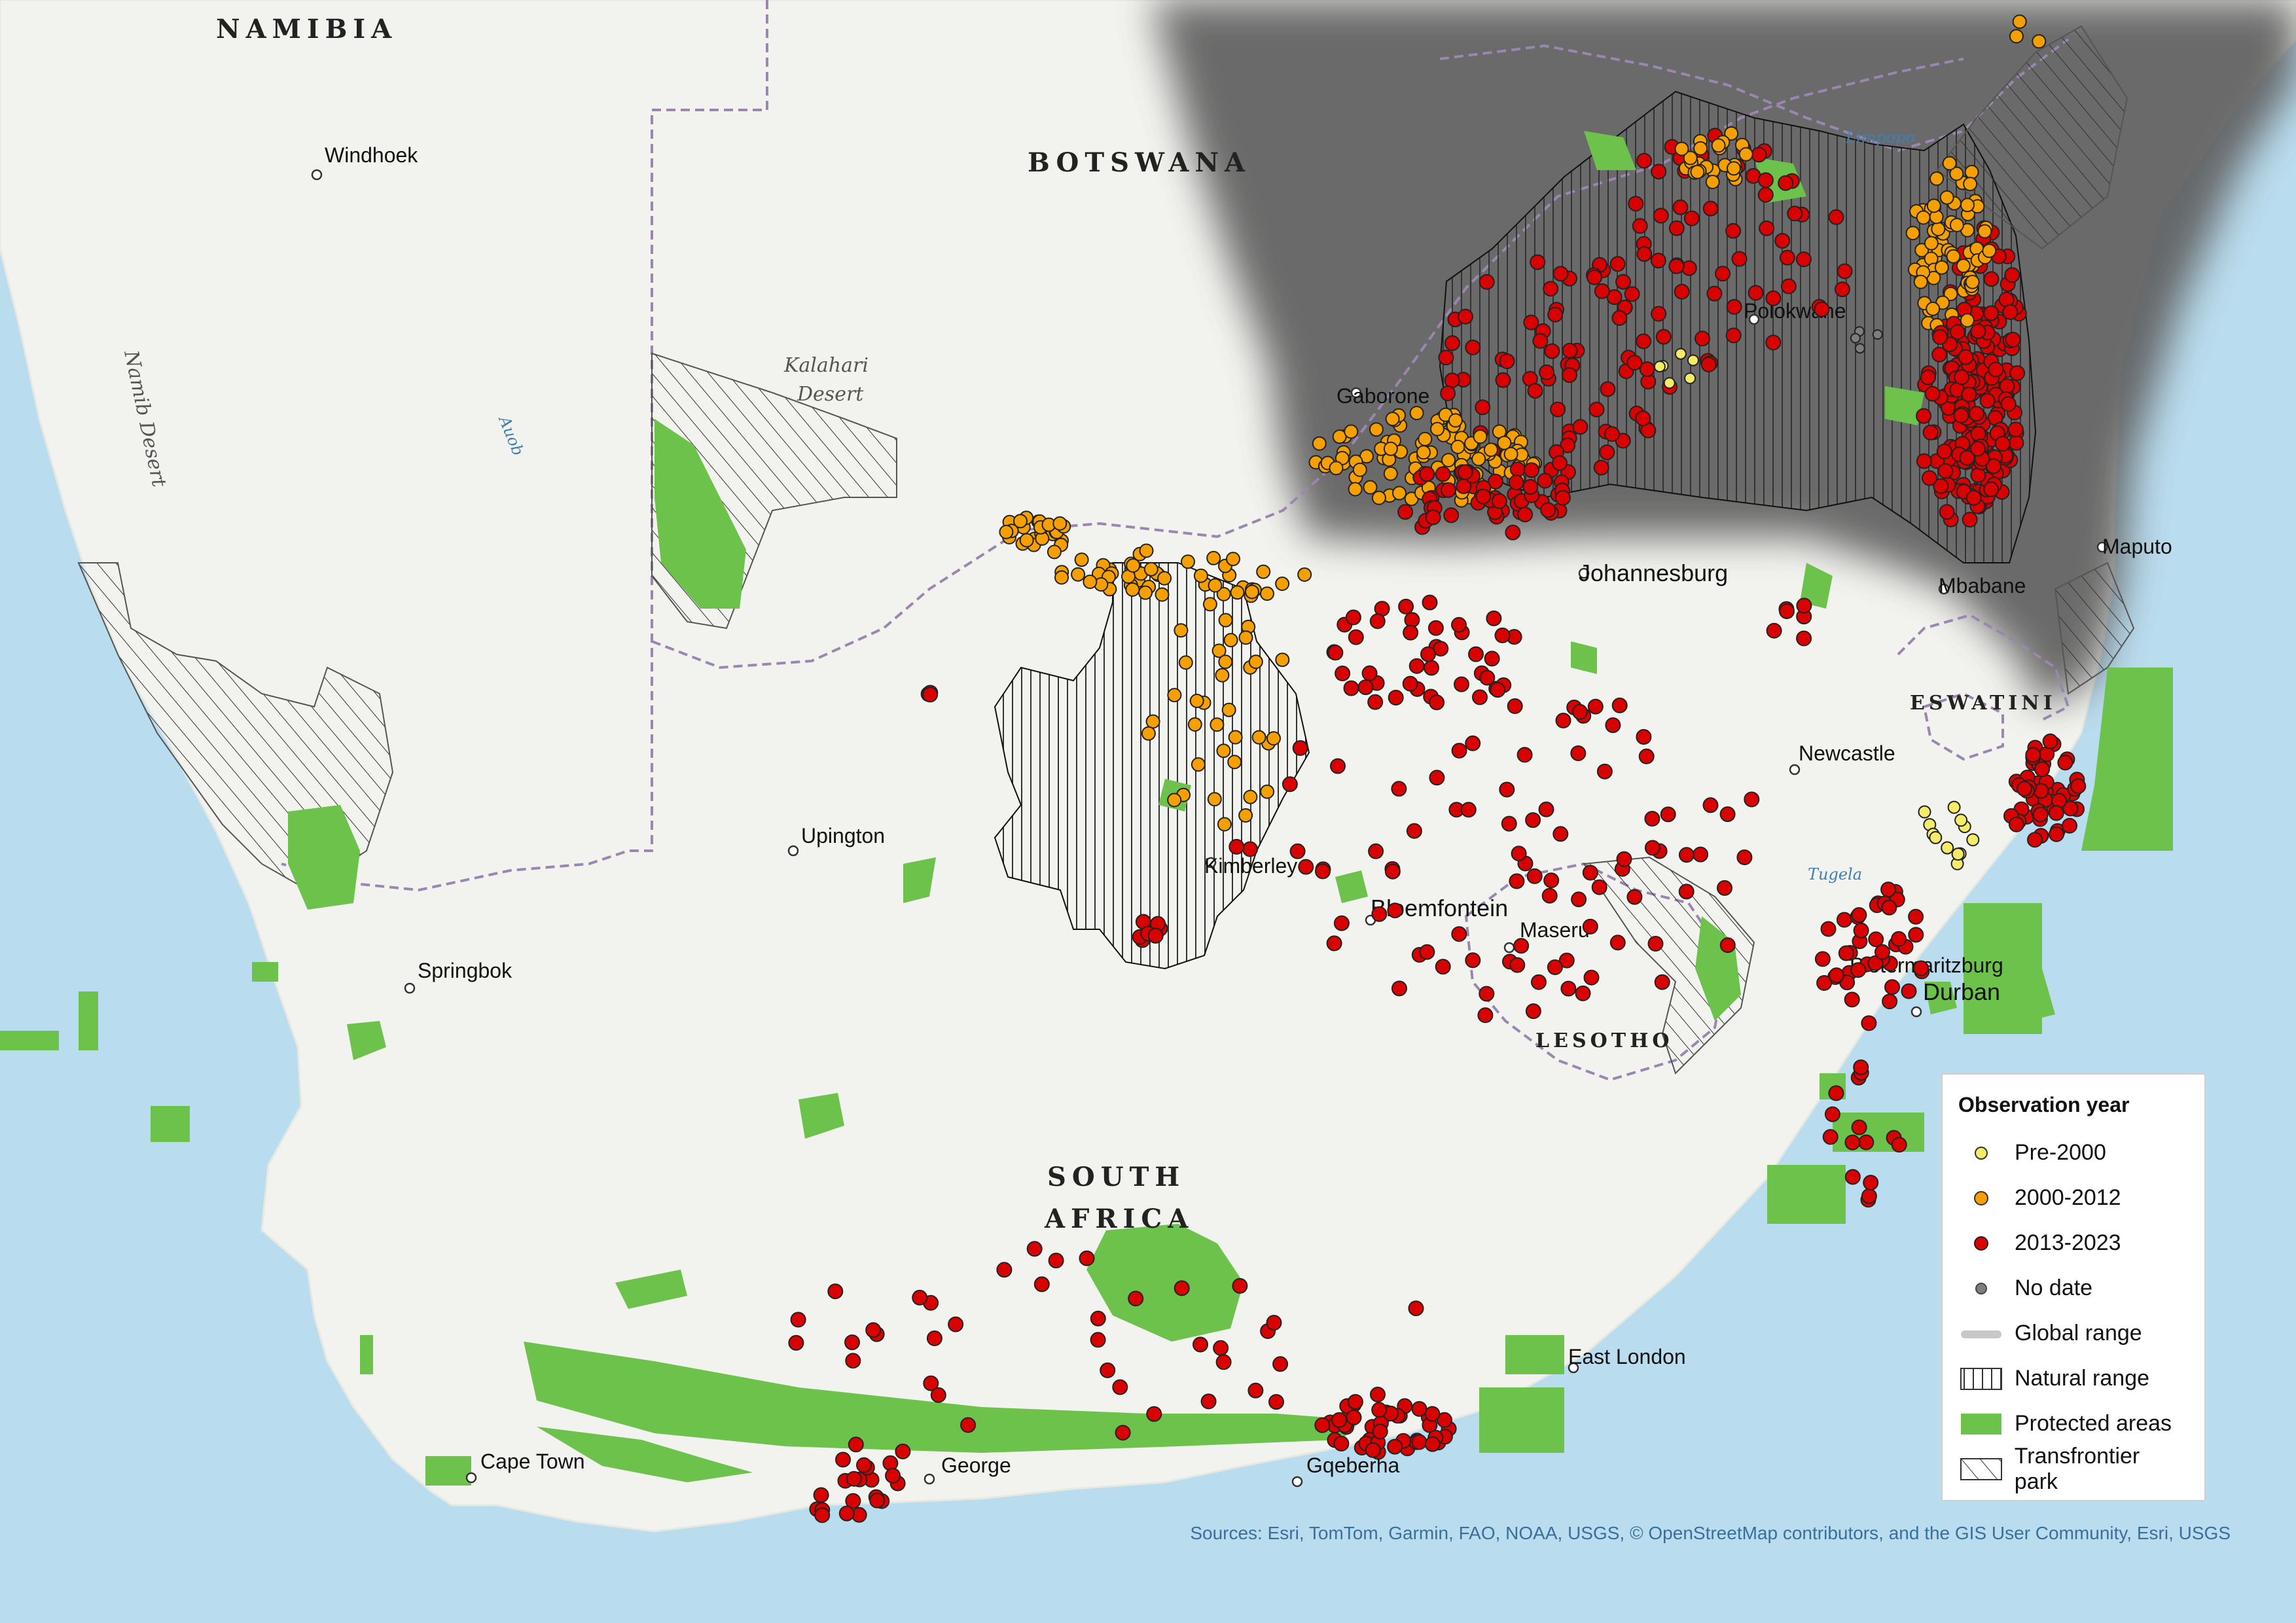  I want to click on legend-label: 2013-2023, so click(2068, 1242).